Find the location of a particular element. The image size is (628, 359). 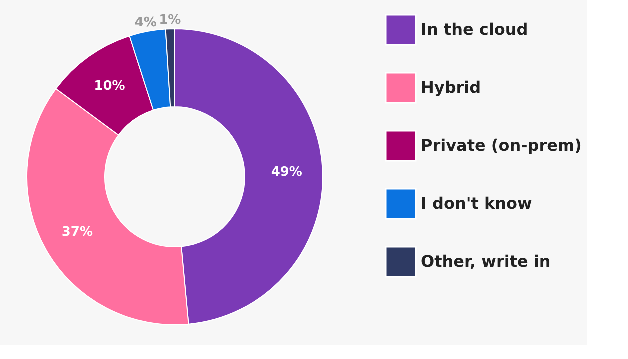

legend-label: I don't know is located at coordinates (476, 203).